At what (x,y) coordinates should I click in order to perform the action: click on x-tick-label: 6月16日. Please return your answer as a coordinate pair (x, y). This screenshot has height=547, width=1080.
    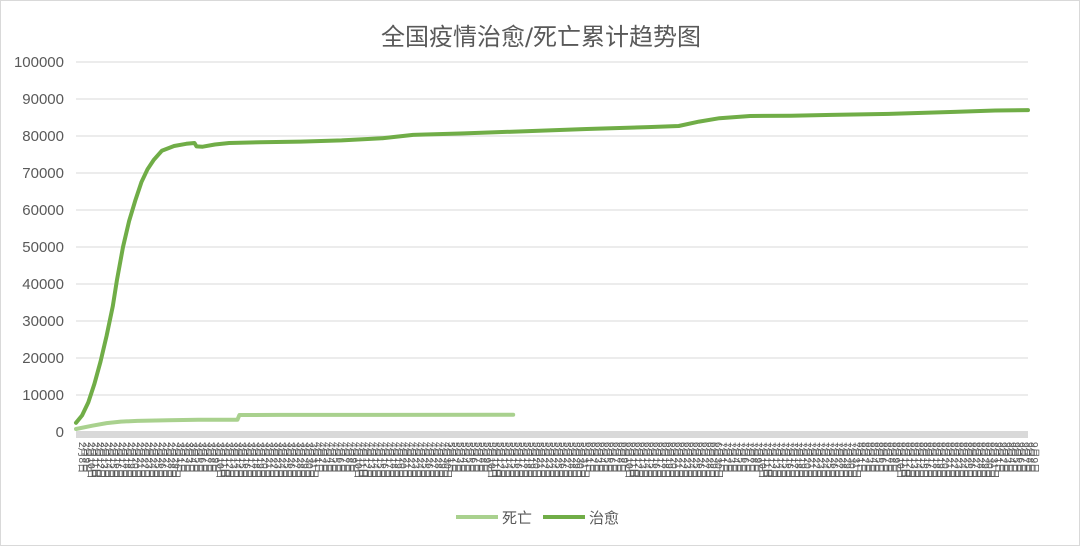
    Looking at the image, I should click on (656, 460).